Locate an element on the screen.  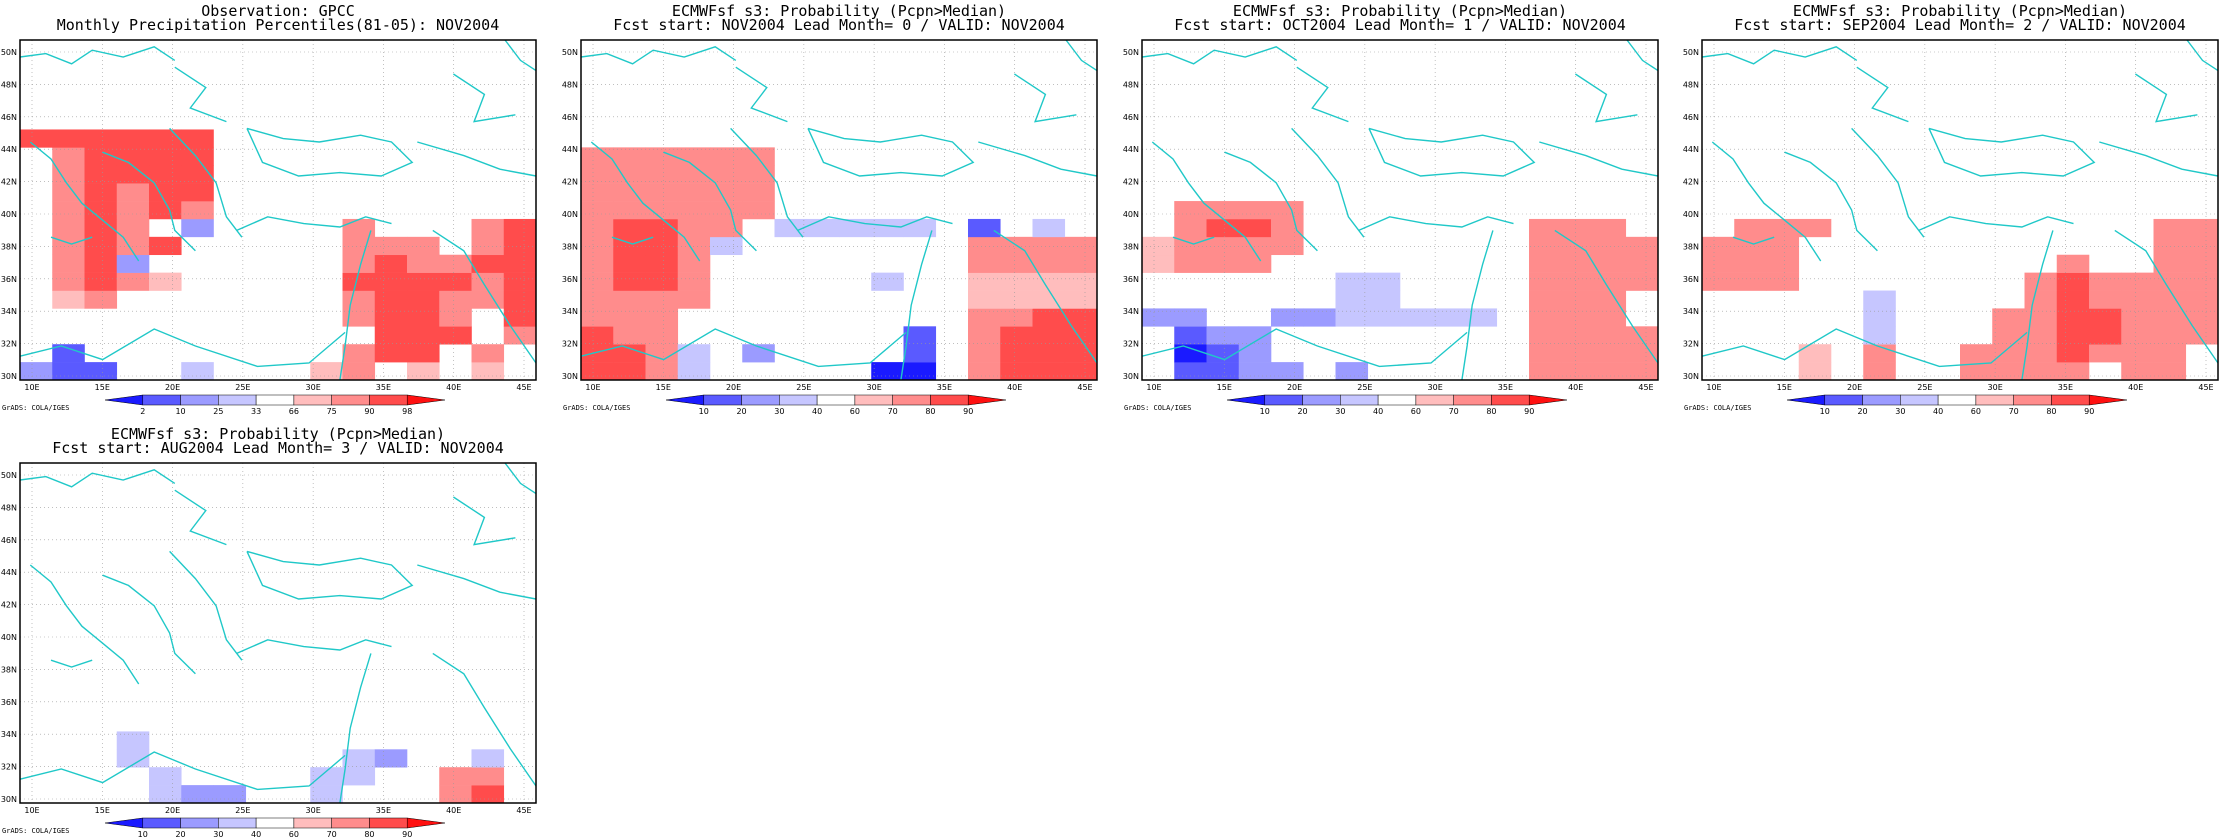
y-tick-label: 44N is located at coordinates (570, 149).